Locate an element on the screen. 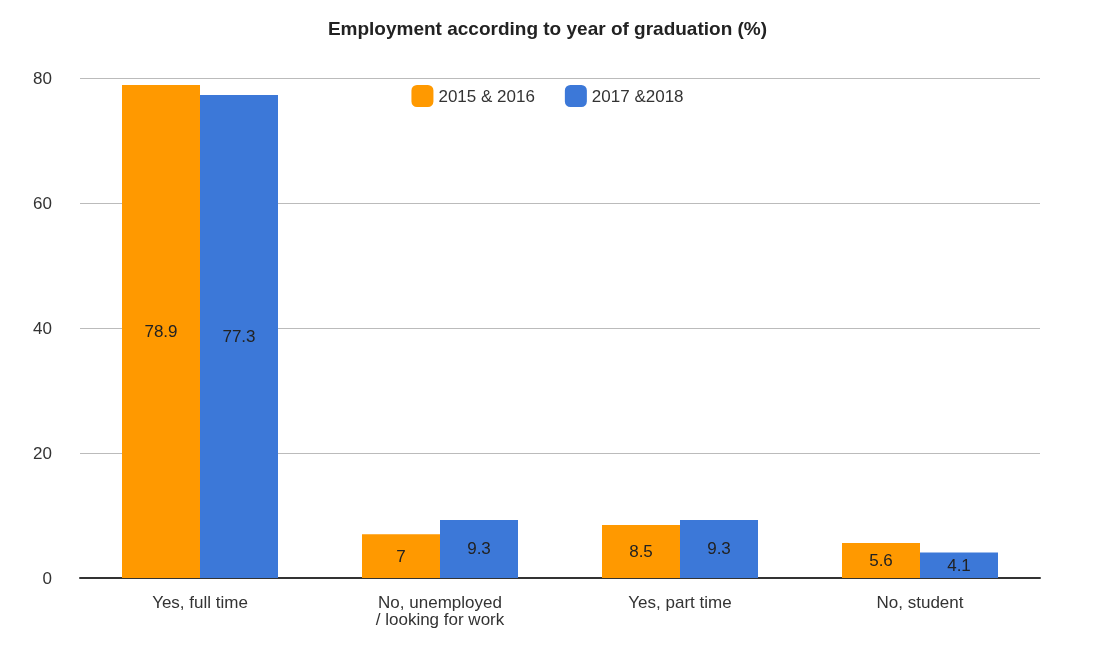 This screenshot has height=668, width=1095. data-label: 5.6 is located at coordinates (881, 560).